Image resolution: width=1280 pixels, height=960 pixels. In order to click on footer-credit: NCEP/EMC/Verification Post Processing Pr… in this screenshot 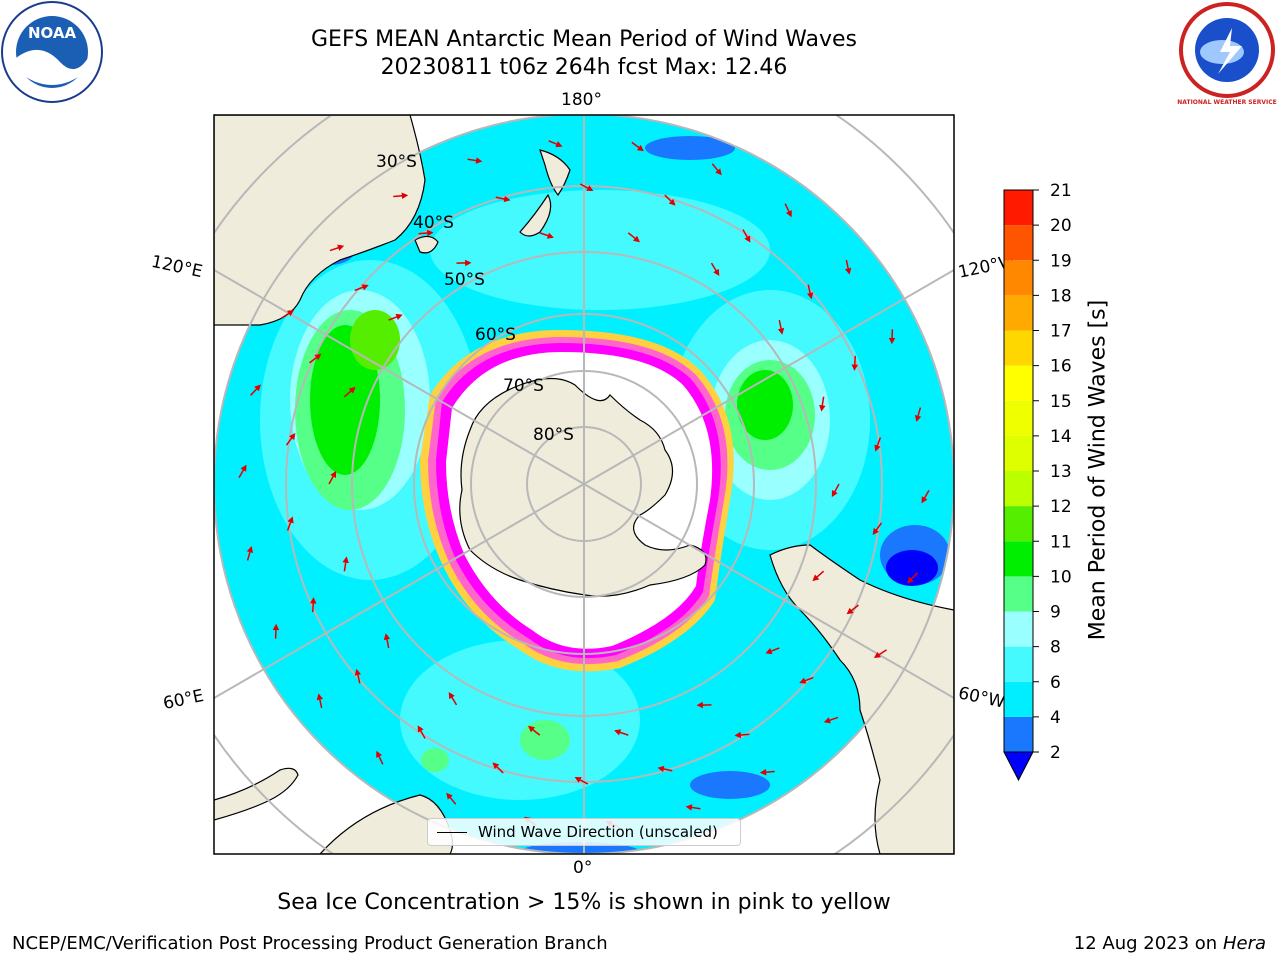, I will do `click(310, 943)`.